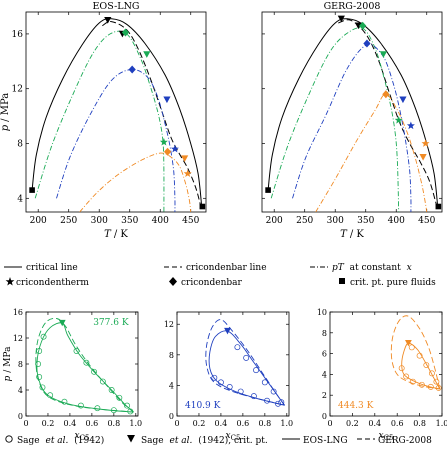  Describe the element at coordinates (264, 423) in the screenshot. I see `x-tick-label: 0.8` at that location.